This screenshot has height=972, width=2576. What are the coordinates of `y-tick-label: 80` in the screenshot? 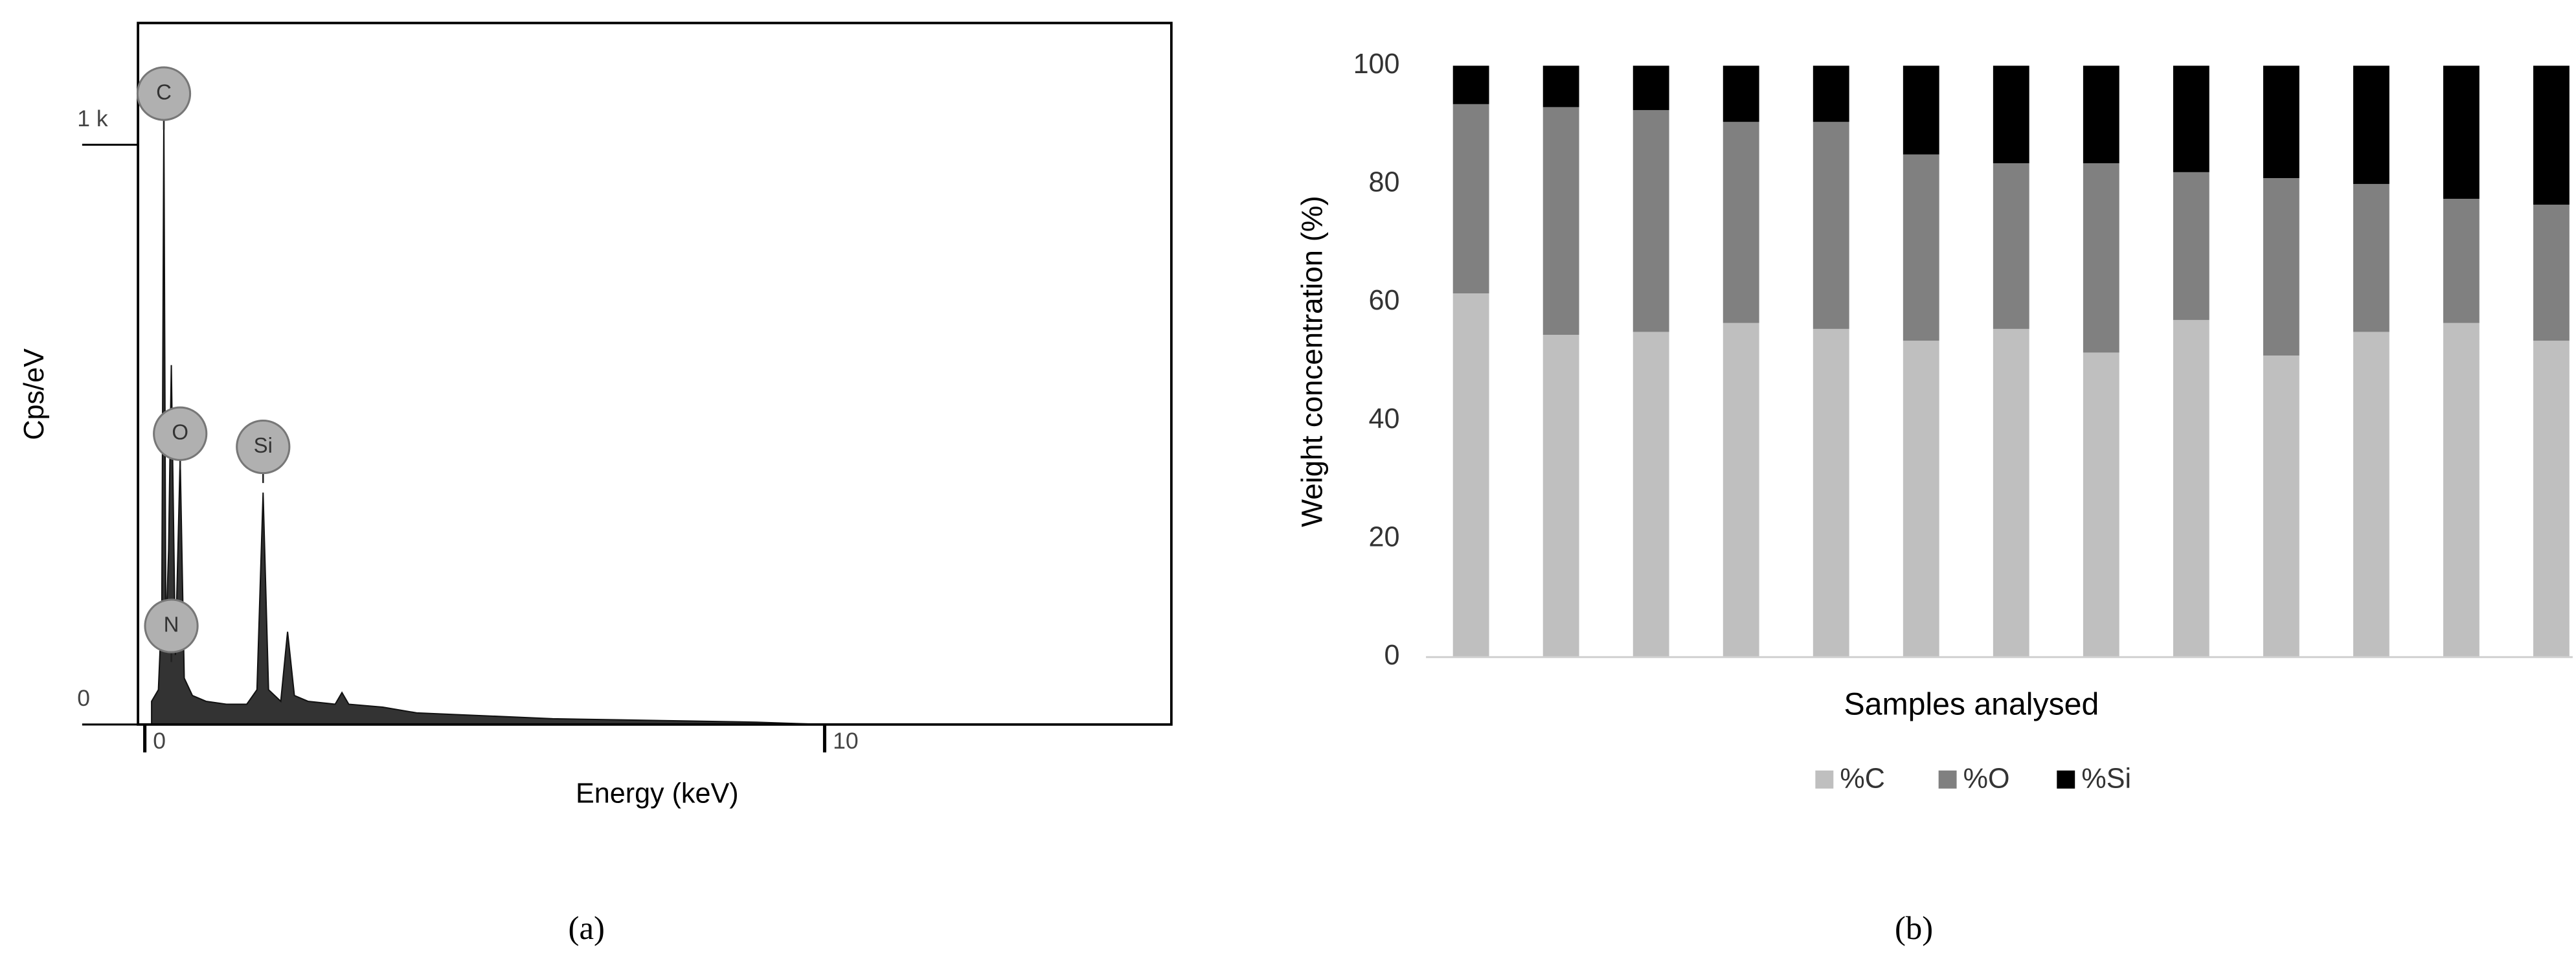 It's located at (1384, 182).